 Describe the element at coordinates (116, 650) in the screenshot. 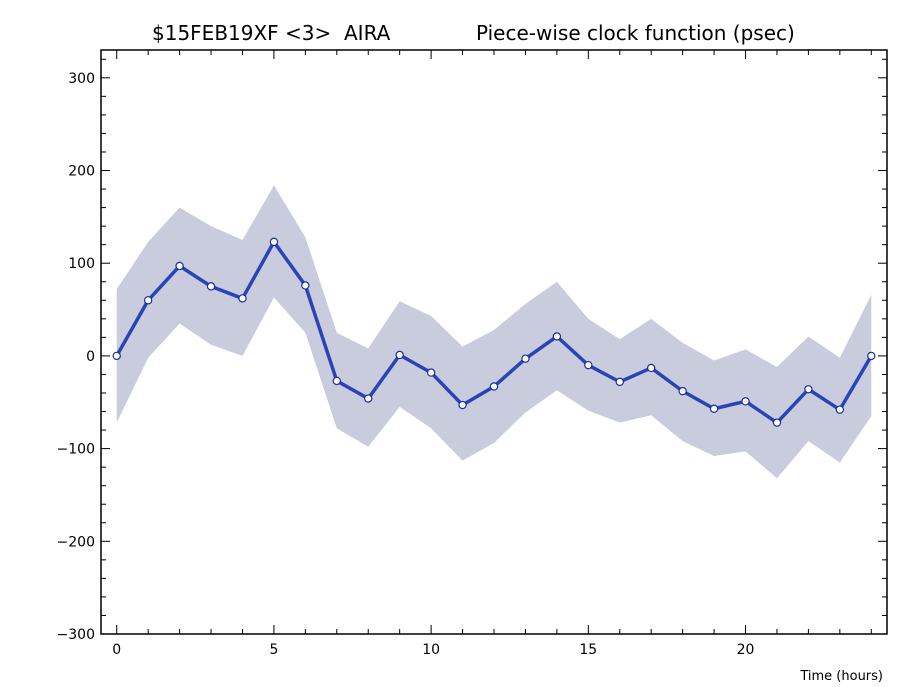

I see `x-tick-label: 0` at that location.